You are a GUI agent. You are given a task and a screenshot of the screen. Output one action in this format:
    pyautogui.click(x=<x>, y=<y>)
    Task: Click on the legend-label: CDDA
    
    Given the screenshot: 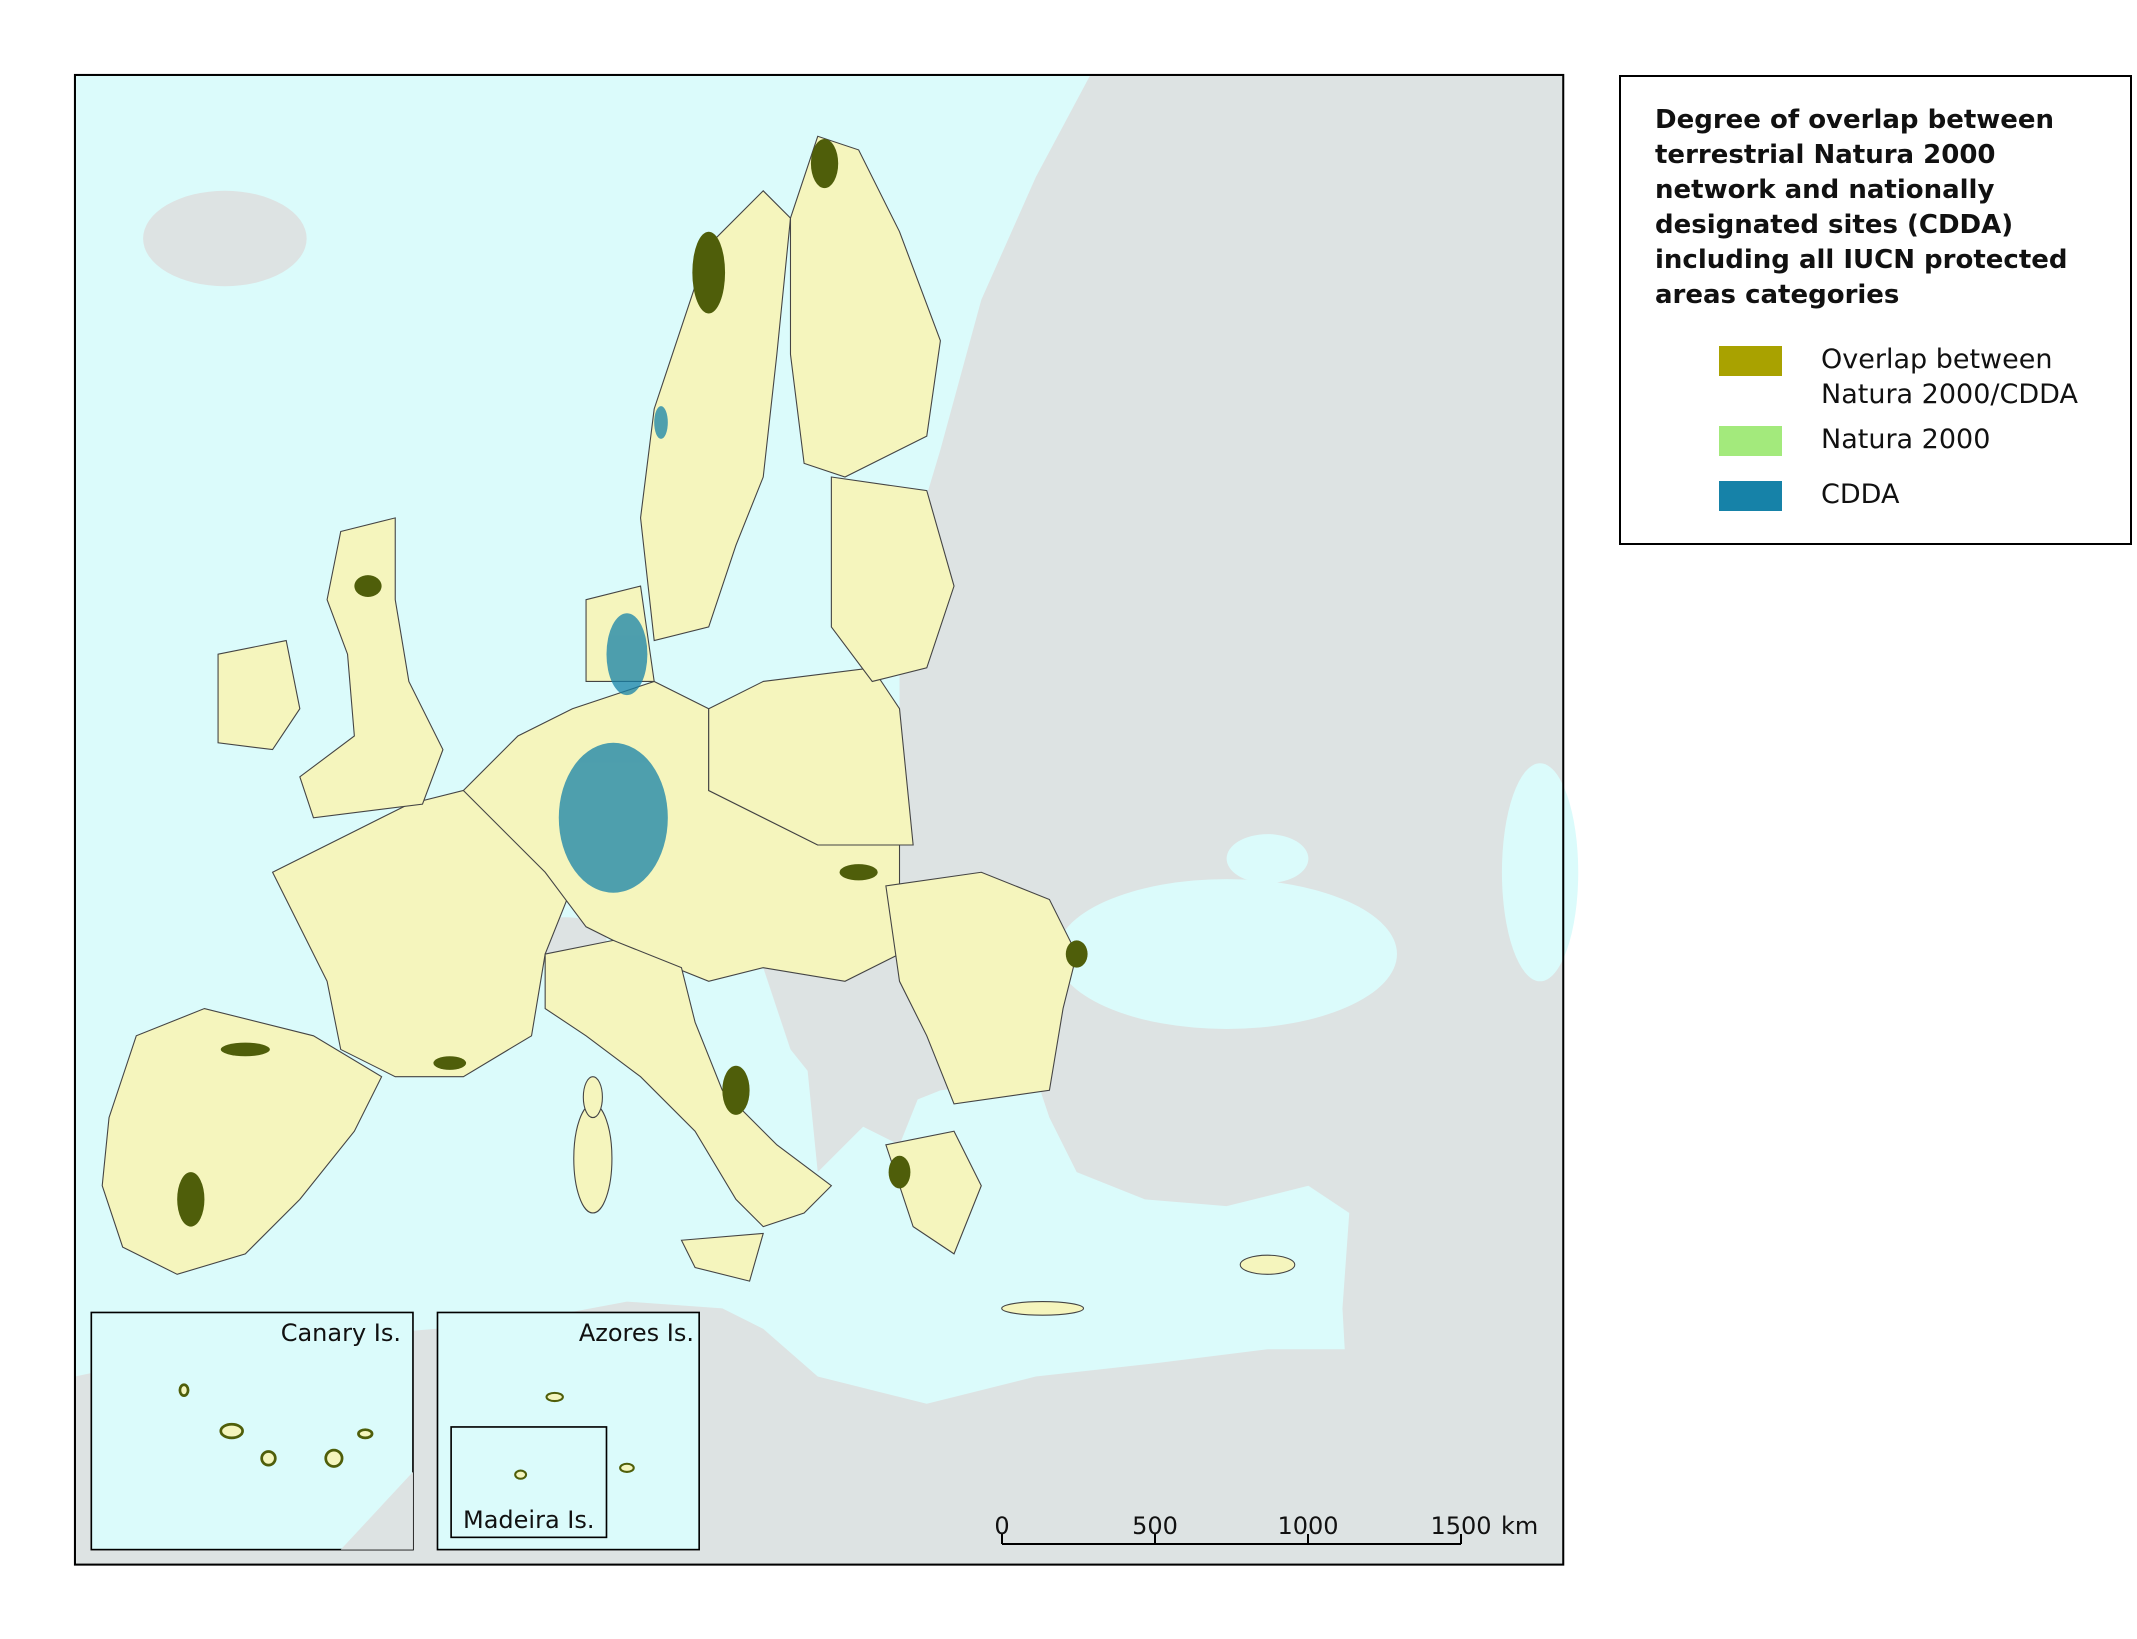 What is the action you would take?
    pyautogui.click(x=1860, y=494)
    